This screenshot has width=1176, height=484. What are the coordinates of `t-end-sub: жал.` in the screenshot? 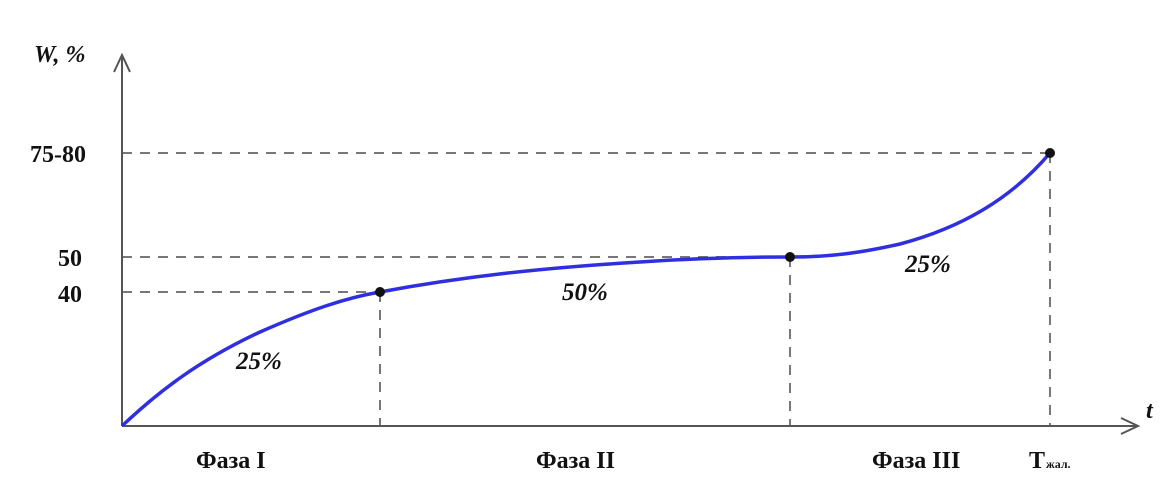 It's located at (1058, 464).